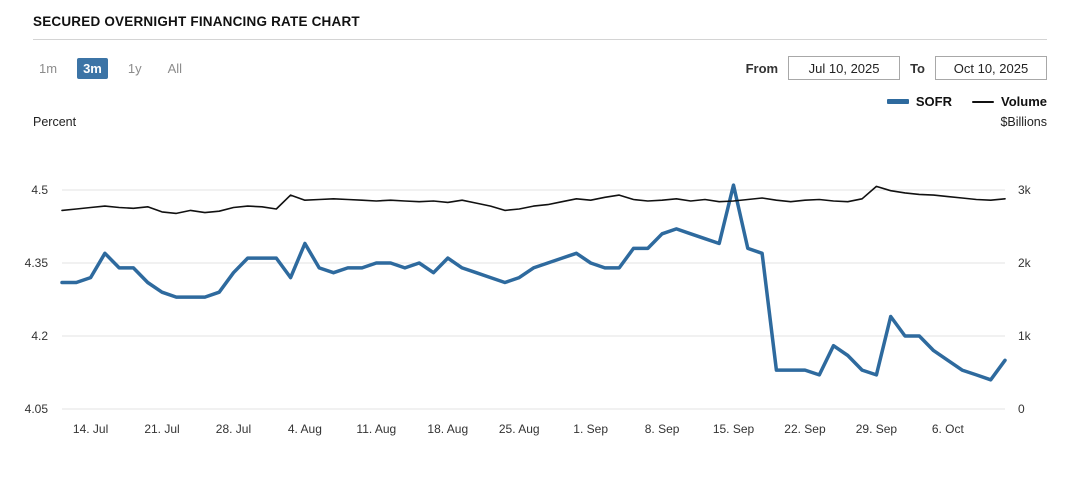  What do you see at coordinates (37, 263) in the screenshot?
I see `svg-text: 4.35` at bounding box center [37, 263].